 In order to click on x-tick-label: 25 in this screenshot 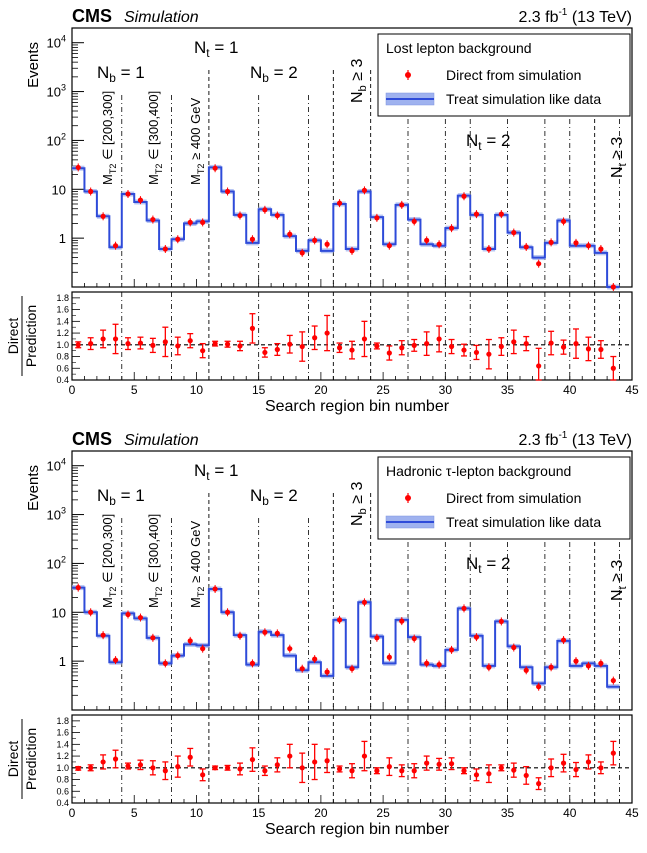, I will do `click(383, 813)`.